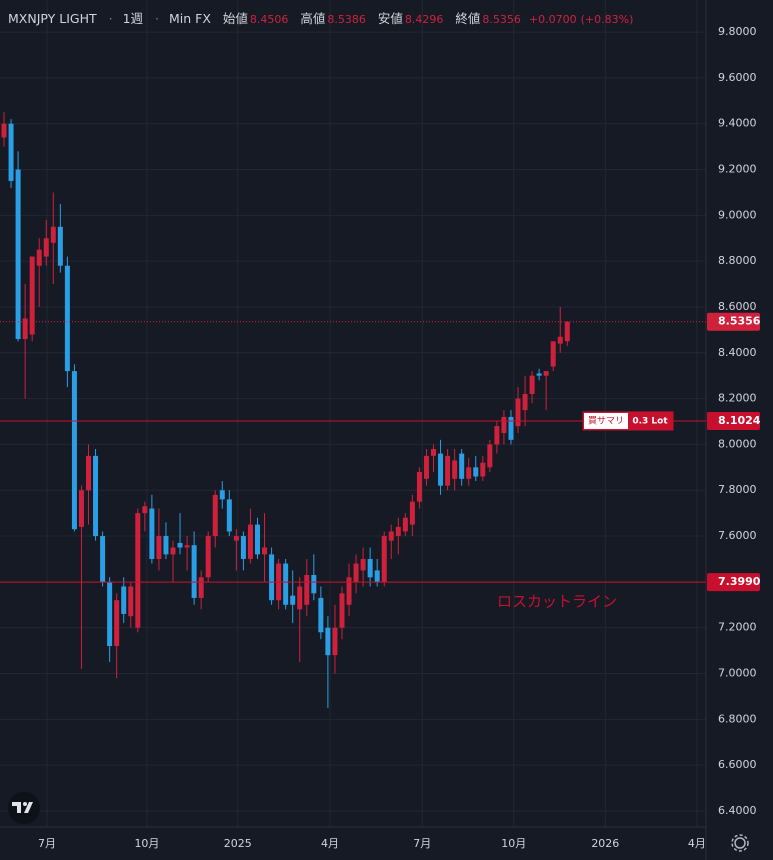 Image resolution: width=773 pixels, height=860 pixels. Describe the element at coordinates (607, 19) in the screenshot. I see `change-pct: (+0.83%)` at that location.